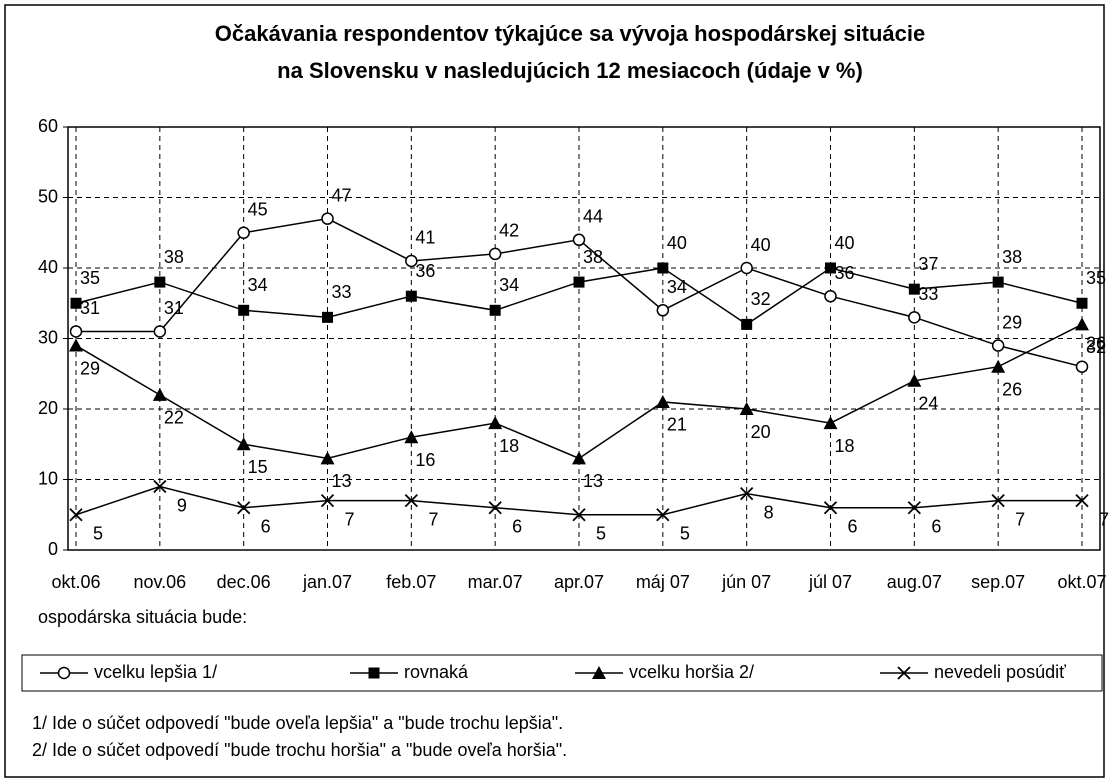 This screenshot has height=783, width=1109. I want to click on data-label: 8, so click(769, 512).